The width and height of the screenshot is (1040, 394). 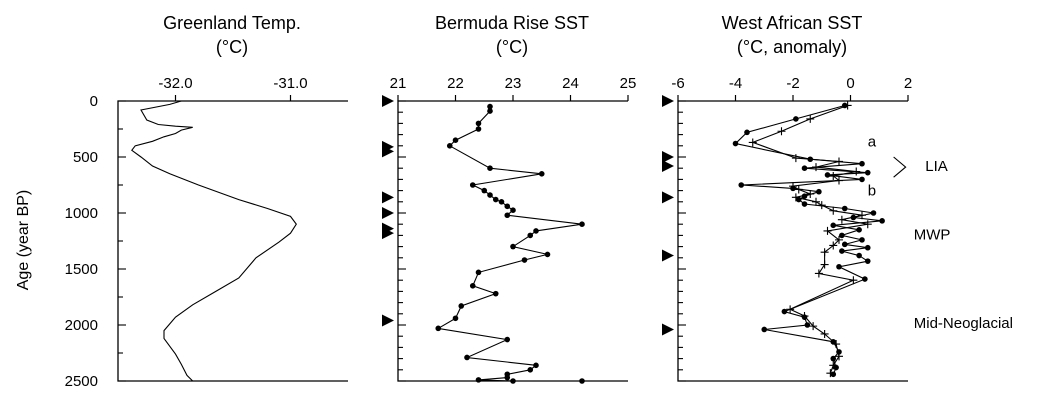 I want to click on panel-west-african-annotations: a b LIA MWP Mid-Neoglacial, so click(x=940, y=232).